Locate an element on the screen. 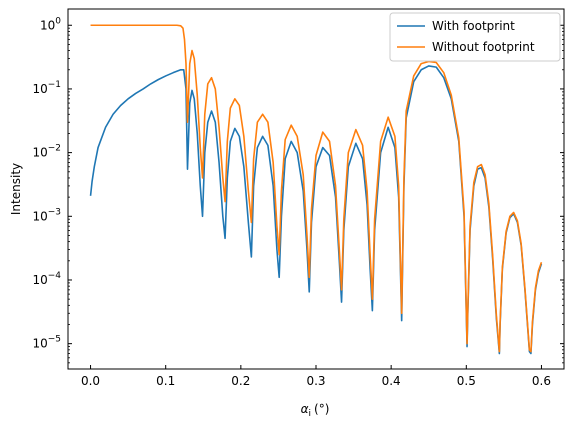 This screenshot has height=431, width=573. legend: With footprint Without footprint is located at coordinates (475, 37).